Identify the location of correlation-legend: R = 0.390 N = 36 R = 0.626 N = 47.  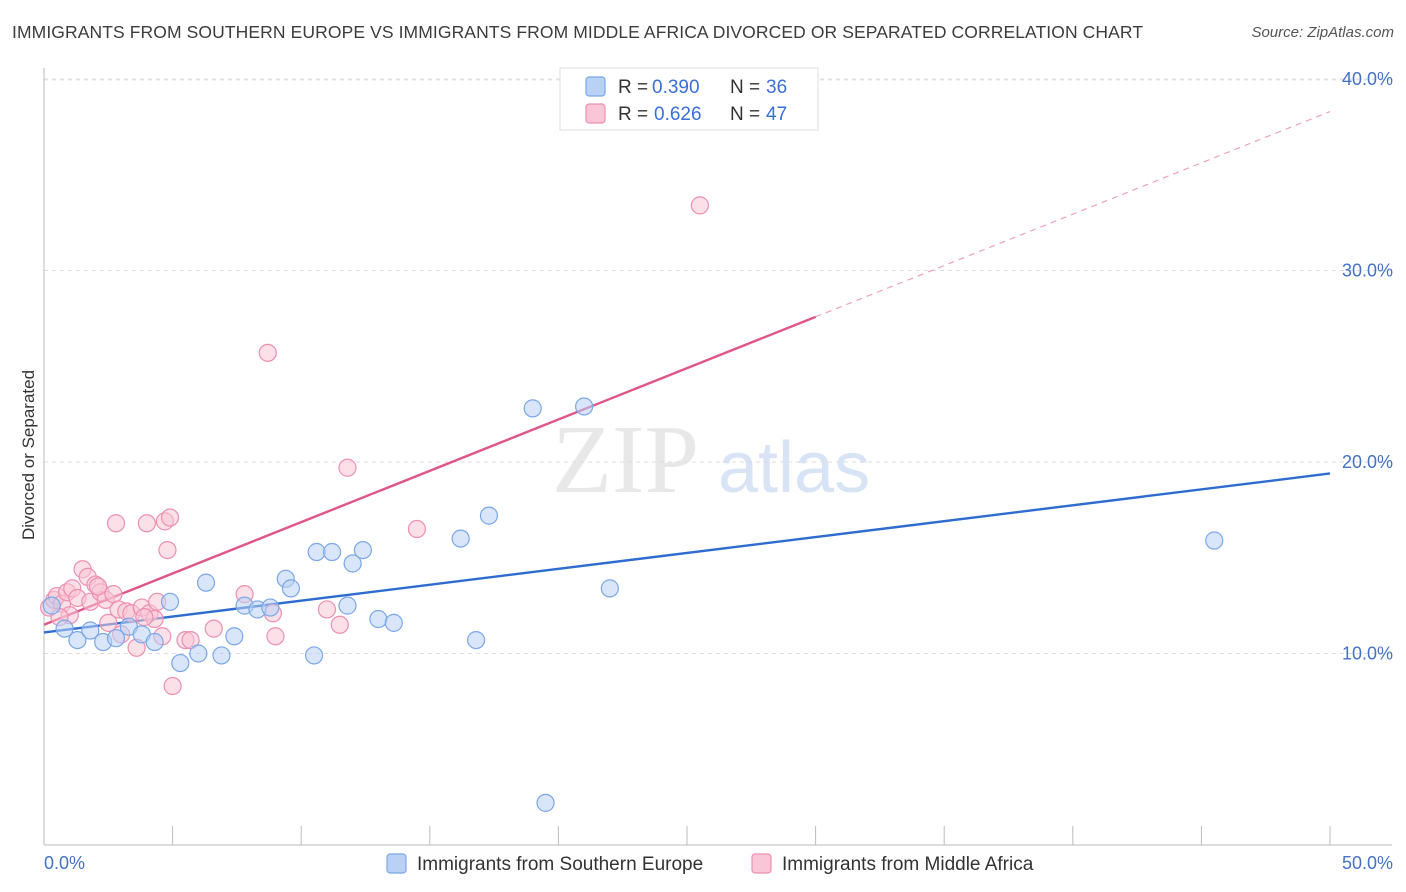
(689, 99).